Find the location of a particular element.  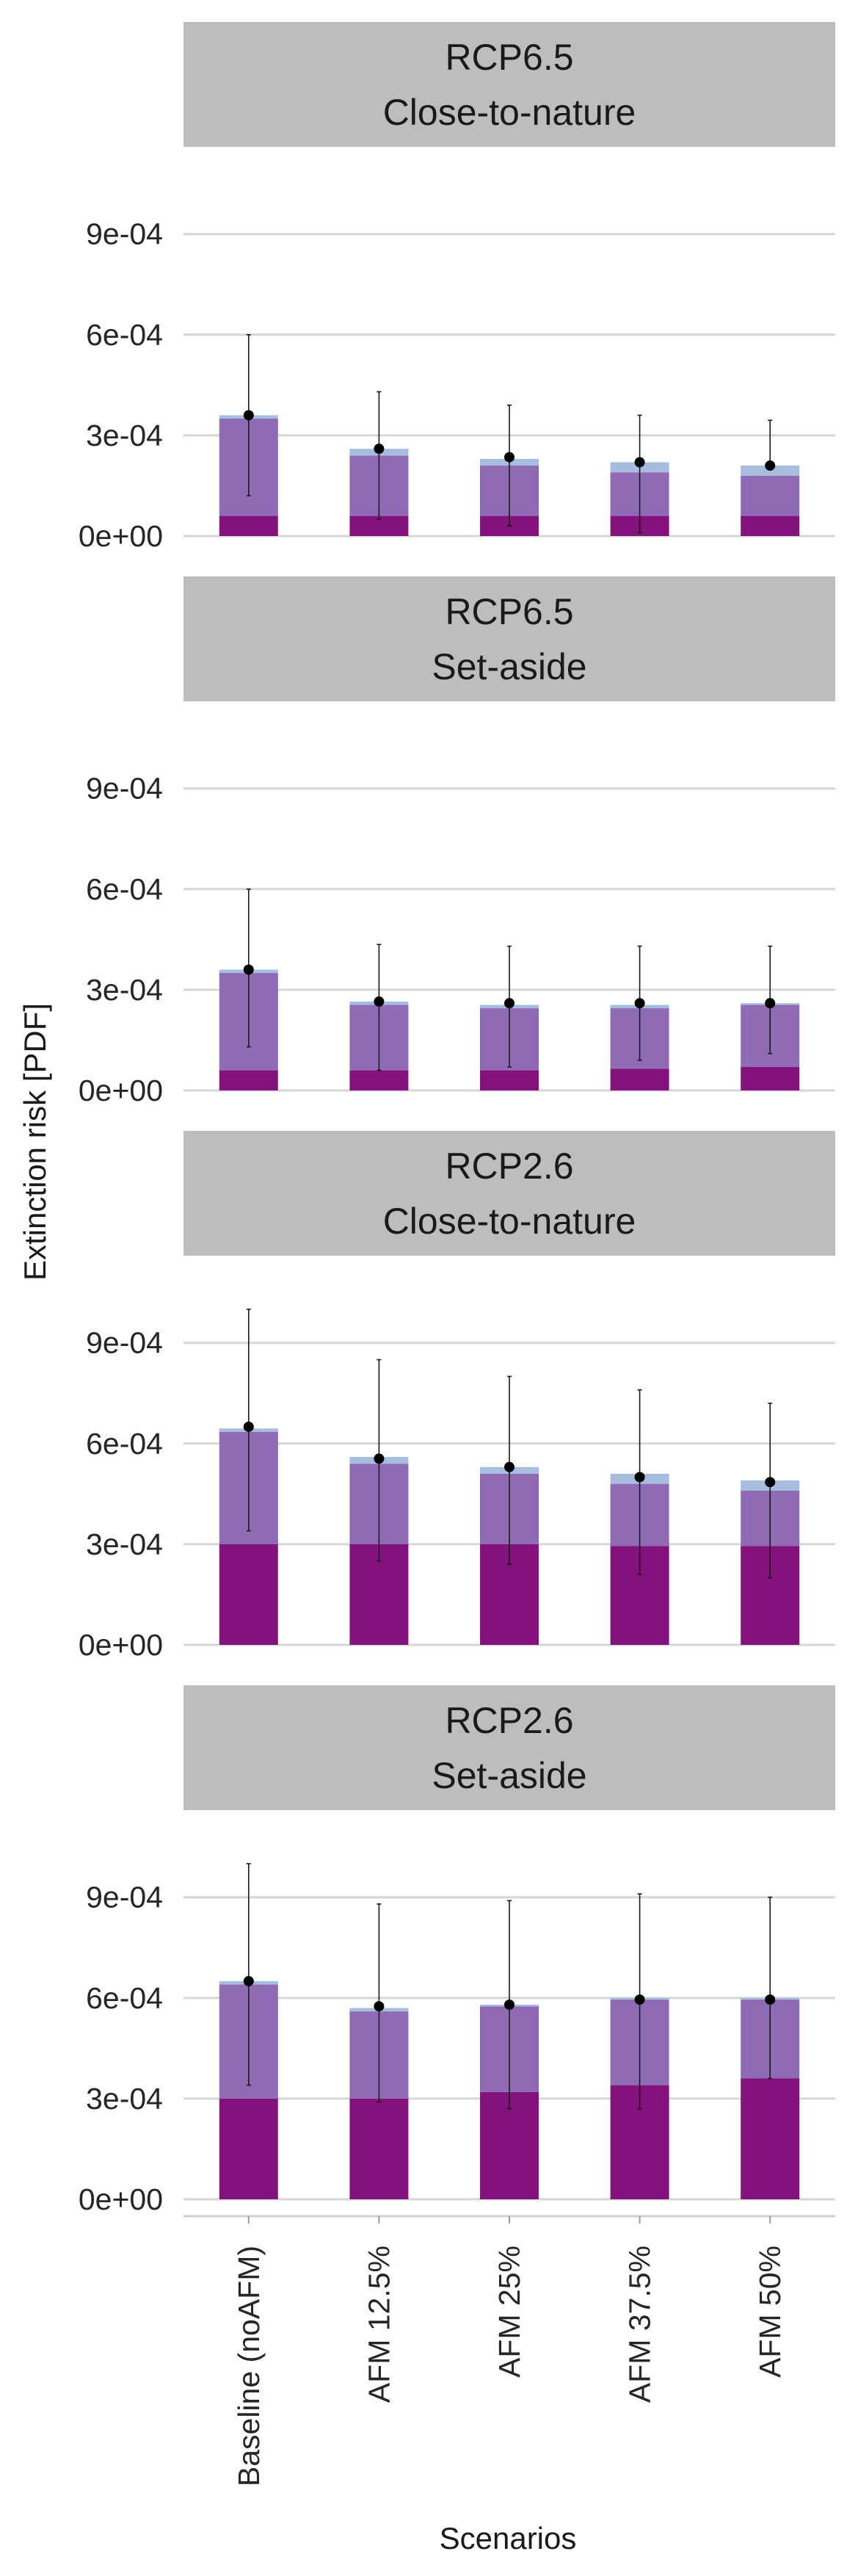

x-tick-label: Baseline (noAFM) is located at coordinates (249, 2366).